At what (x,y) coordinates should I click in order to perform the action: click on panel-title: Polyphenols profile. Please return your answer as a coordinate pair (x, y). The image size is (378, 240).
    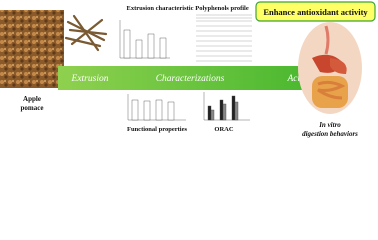
    Looking at the image, I should click on (222, 8).